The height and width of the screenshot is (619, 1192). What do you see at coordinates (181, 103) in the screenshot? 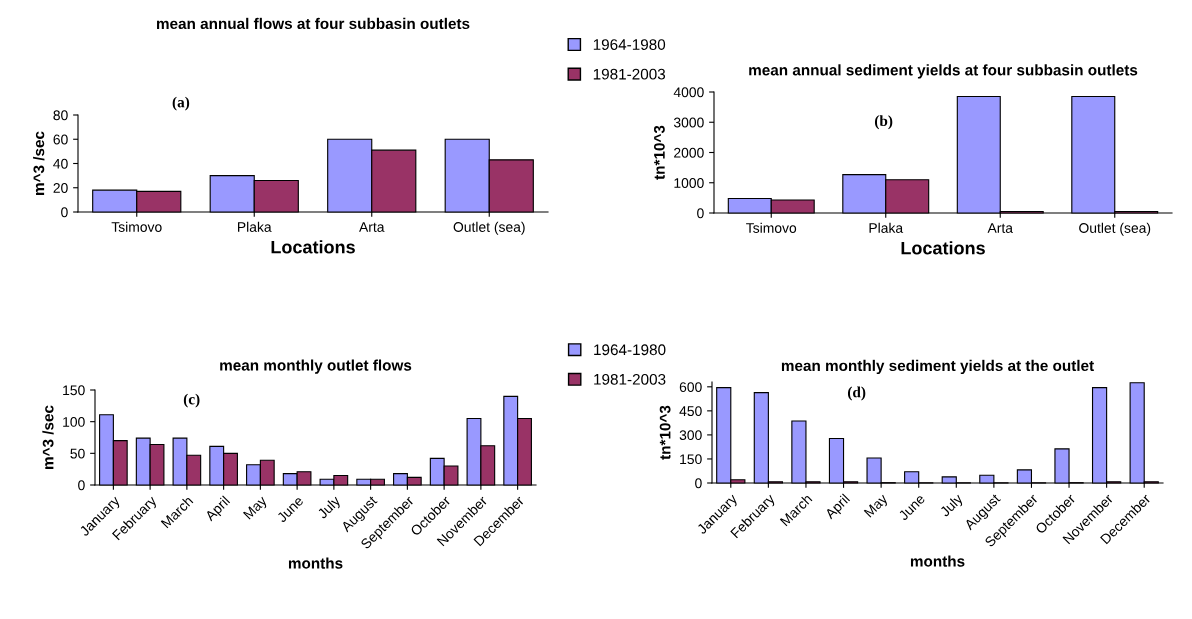
I see `text: (a)` at bounding box center [181, 103].